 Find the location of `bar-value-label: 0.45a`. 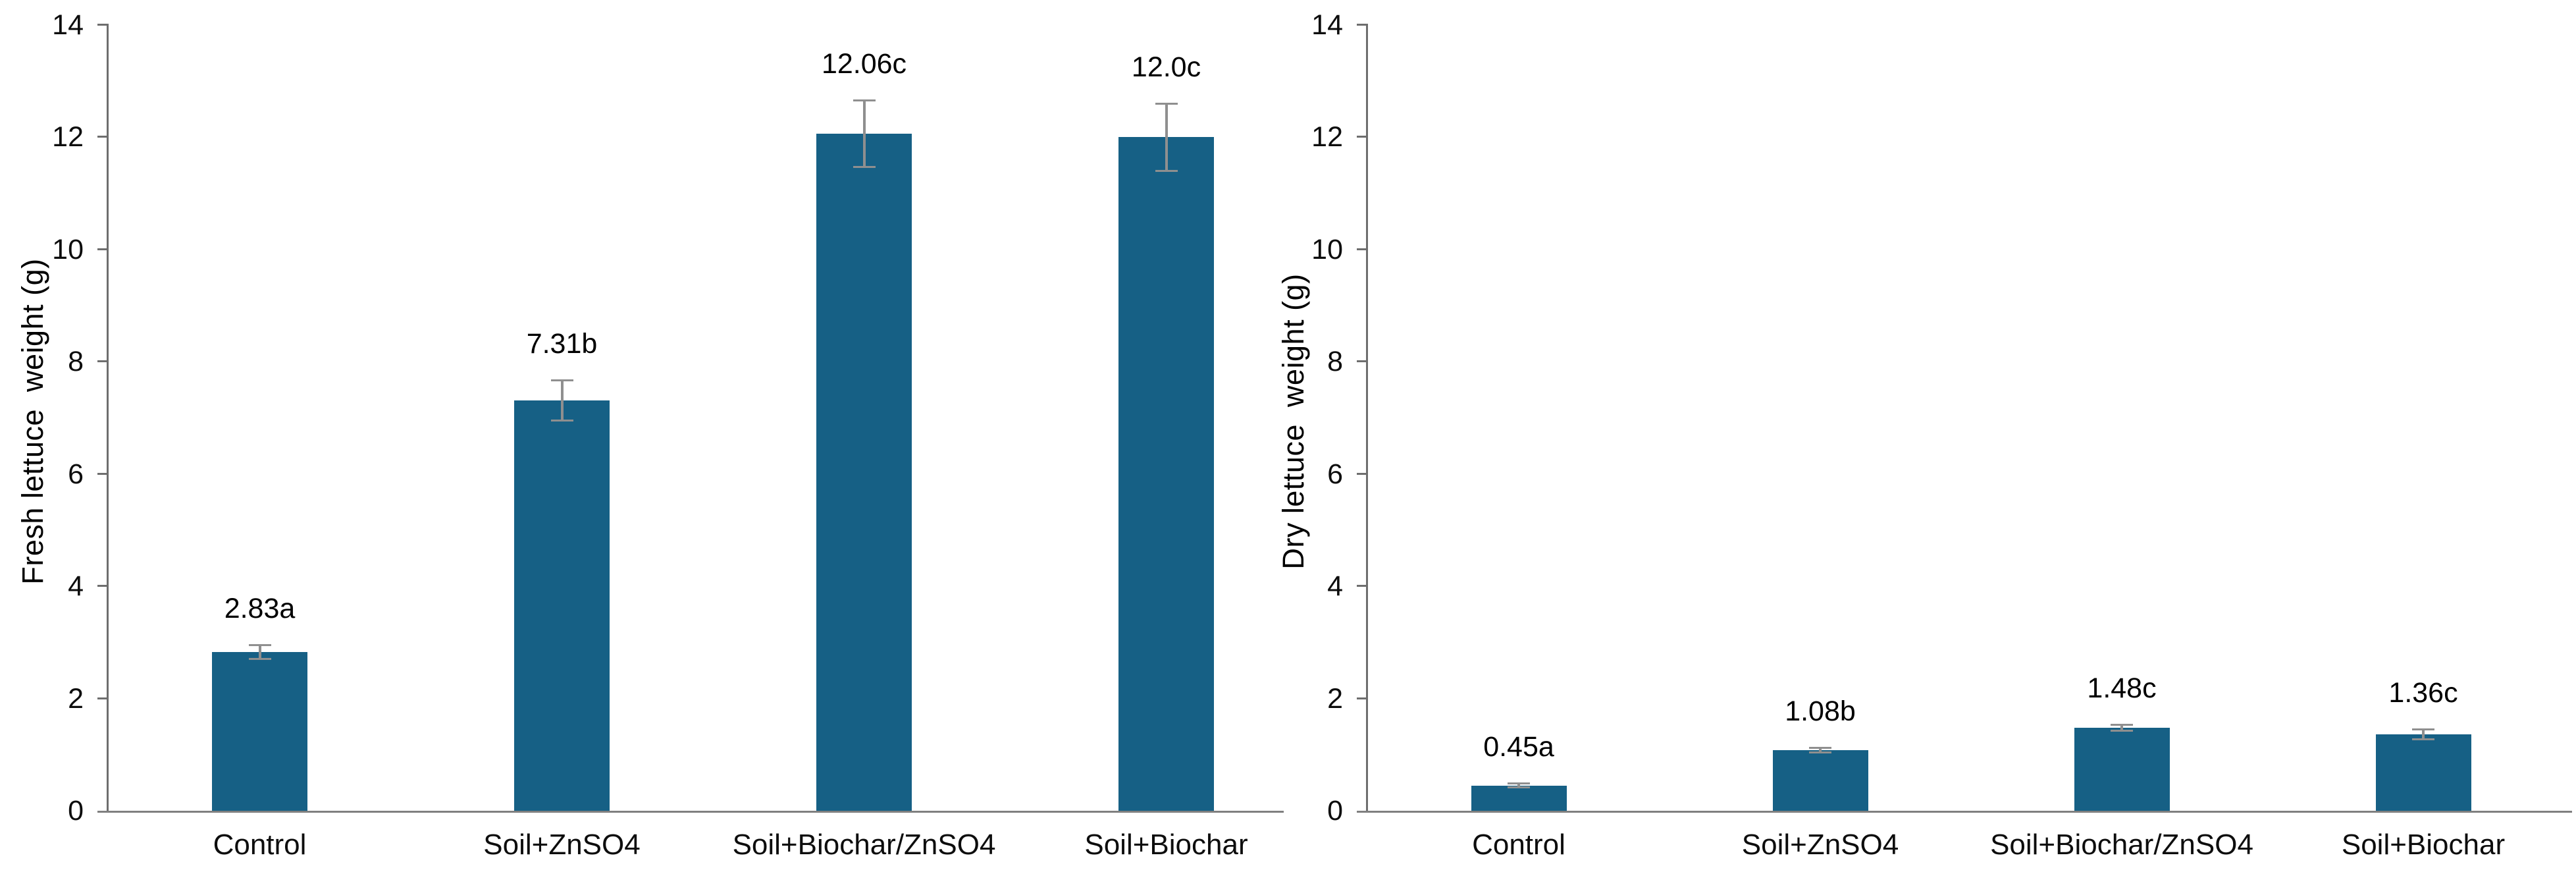

bar-value-label: 0.45a is located at coordinates (1519, 747).